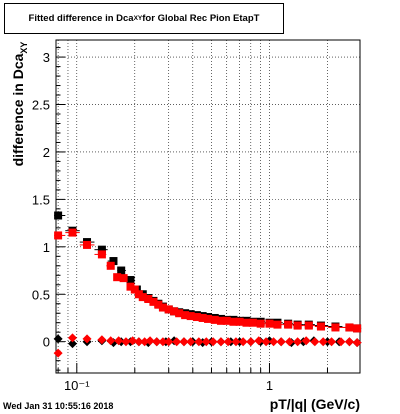  I want to click on y-axis-label: difference in DcaXY, so click(20, 104).